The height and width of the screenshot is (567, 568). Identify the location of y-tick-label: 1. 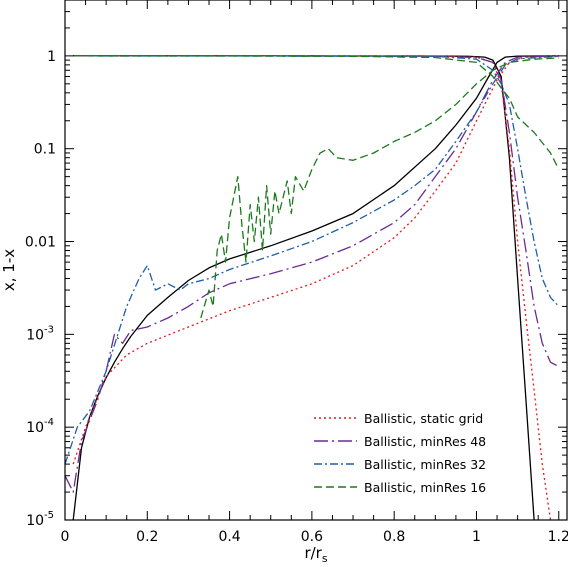
(51, 57).